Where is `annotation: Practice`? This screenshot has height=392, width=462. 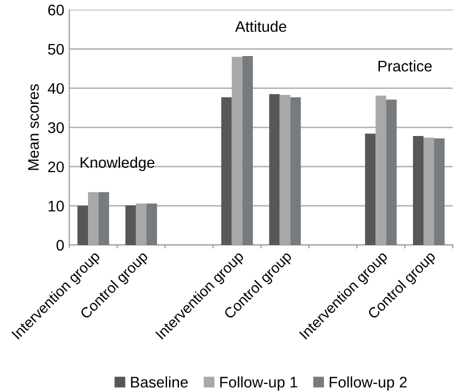
annotation: Practice is located at coordinates (405, 66).